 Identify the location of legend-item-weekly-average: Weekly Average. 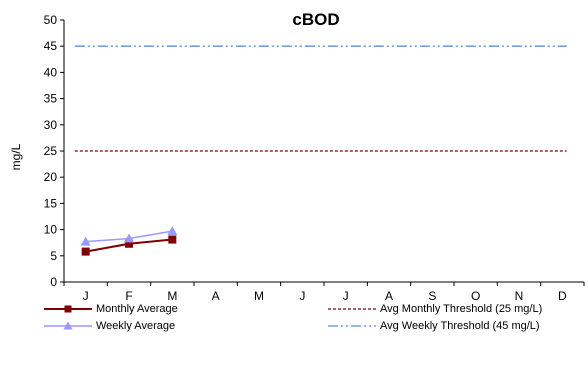
(108, 326).